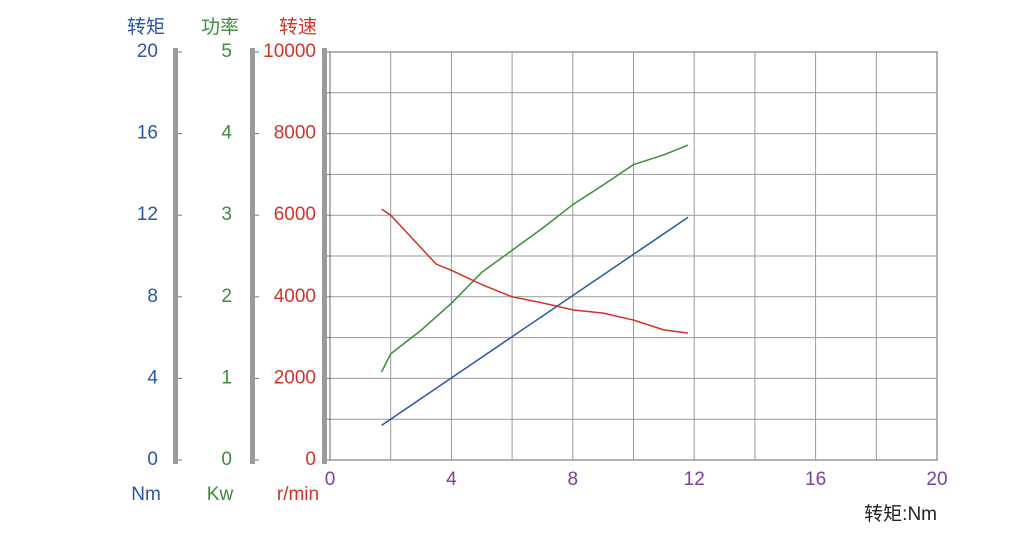  I want to click on y-tick-label: 10000, so click(289, 51).